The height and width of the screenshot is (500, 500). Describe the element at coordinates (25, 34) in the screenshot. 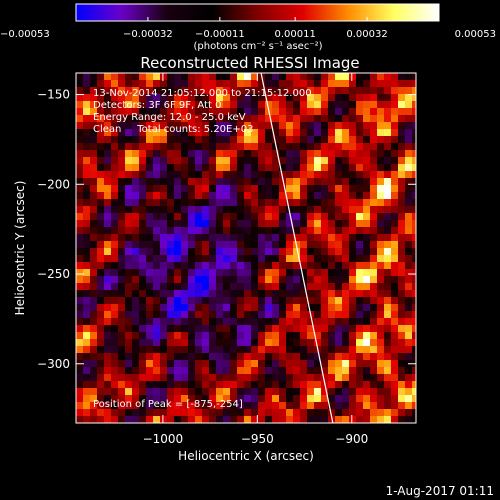

I see `colorbar-tick-label: −0.00053` at that location.